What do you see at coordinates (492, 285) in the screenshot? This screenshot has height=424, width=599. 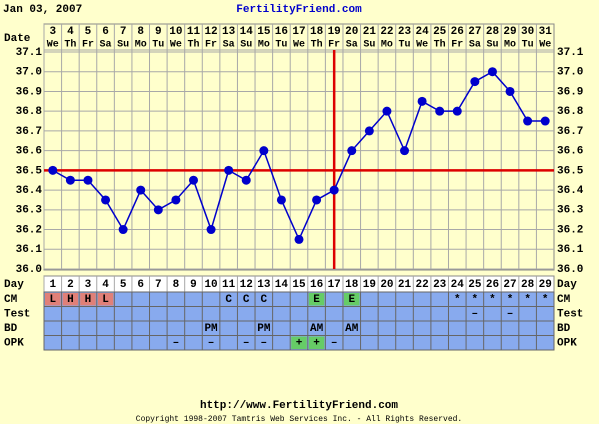 I see `day-number: 26` at bounding box center [492, 285].